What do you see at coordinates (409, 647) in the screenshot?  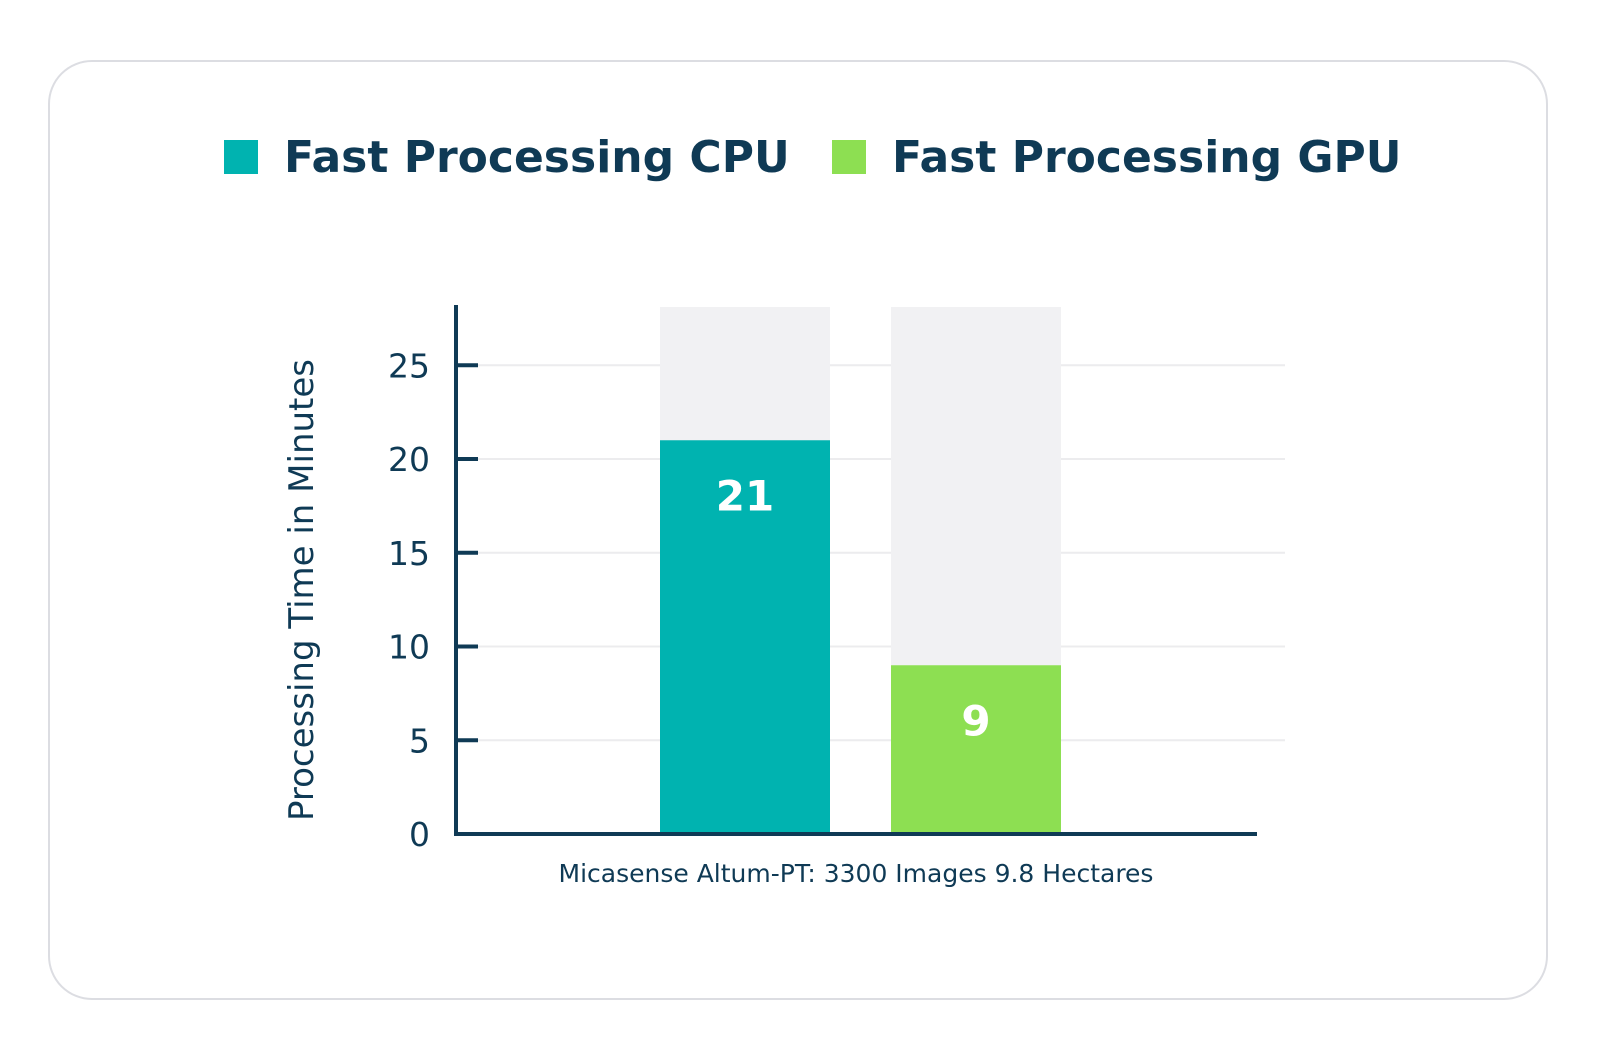 I see `y-tick-label-10: 10` at bounding box center [409, 647].